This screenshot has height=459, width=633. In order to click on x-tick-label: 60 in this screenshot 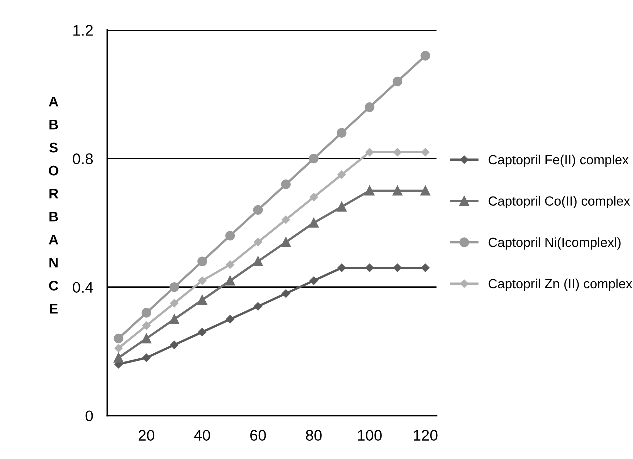, I will do `click(258, 435)`.